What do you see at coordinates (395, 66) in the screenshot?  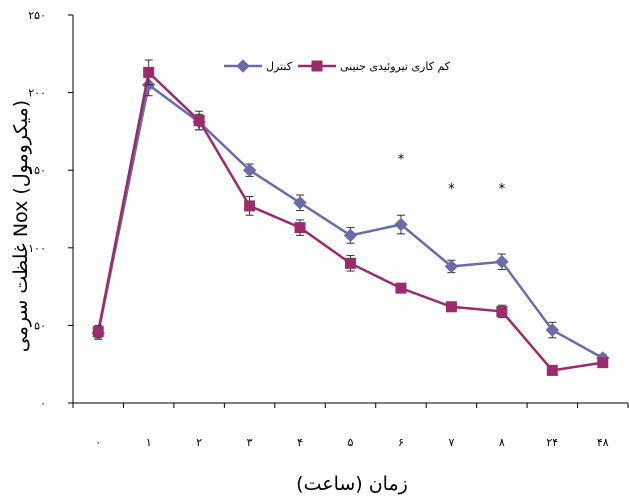 I see `legend-label: کم کاری تیروئیدی جنینی` at bounding box center [395, 66].